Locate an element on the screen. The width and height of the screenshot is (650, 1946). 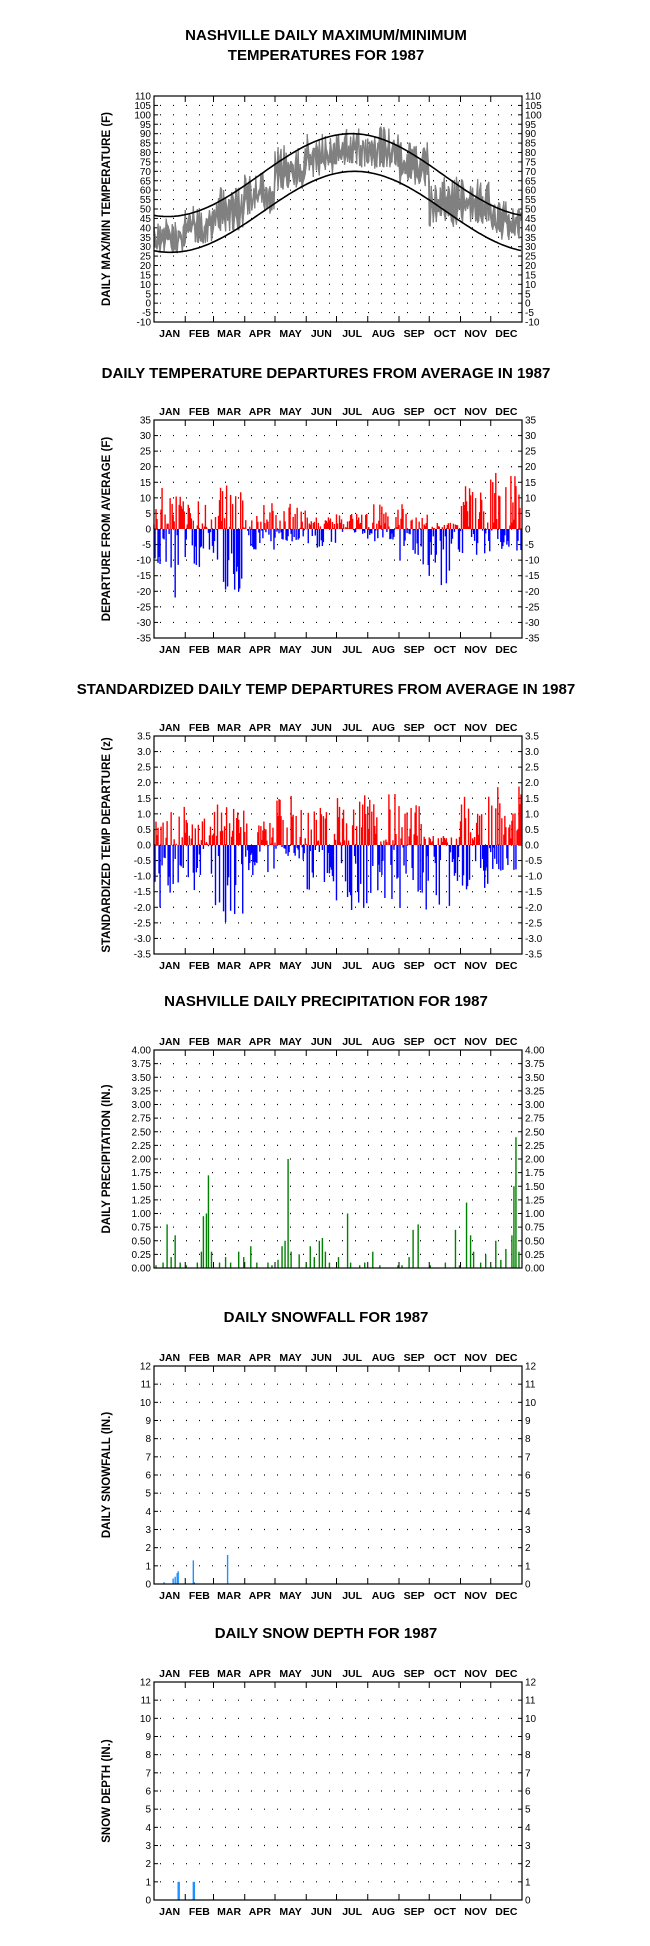
chart-title: NASHVILLE DAILY PRECIPITATION FOR 1987 is located at coordinates (326, 1001).